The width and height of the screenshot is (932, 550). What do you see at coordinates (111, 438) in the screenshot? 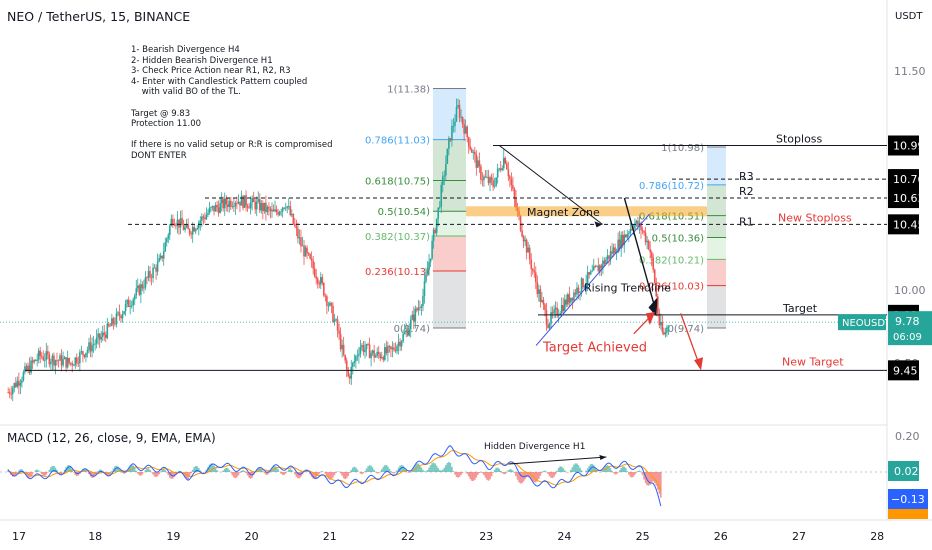
I see `macd-title: MACD (12, 26, close, 9, EMA, EMA)` at bounding box center [111, 438].